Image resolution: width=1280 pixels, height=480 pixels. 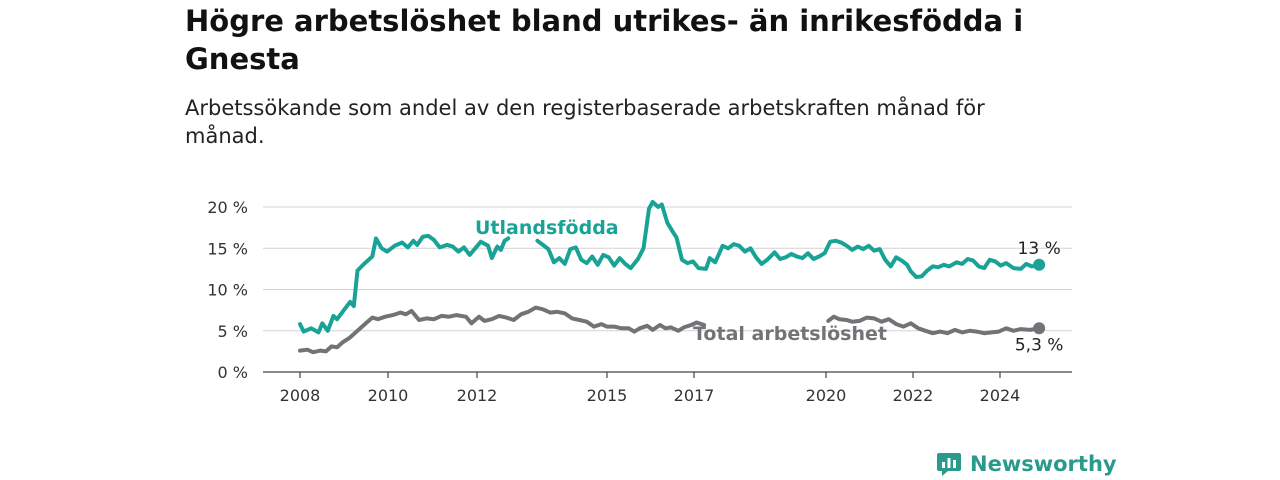 What do you see at coordinates (233, 331) in the screenshot?
I see `y-tick-label: 5 %` at bounding box center [233, 331].